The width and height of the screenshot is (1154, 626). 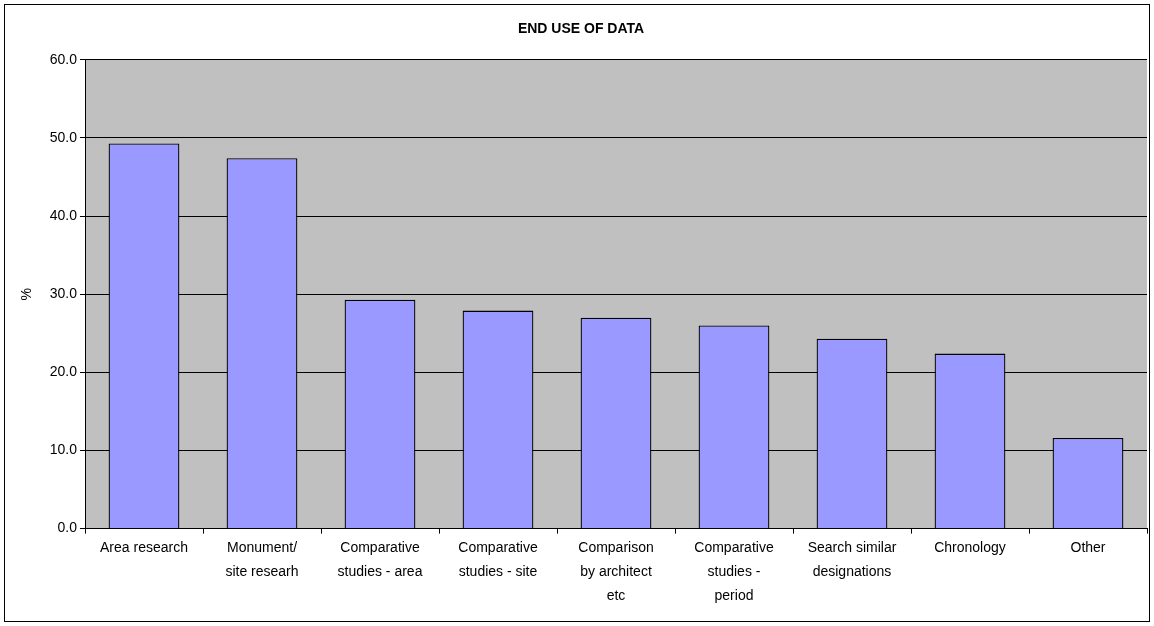 I want to click on y-tick-label: 30.0, so click(x=63, y=293).